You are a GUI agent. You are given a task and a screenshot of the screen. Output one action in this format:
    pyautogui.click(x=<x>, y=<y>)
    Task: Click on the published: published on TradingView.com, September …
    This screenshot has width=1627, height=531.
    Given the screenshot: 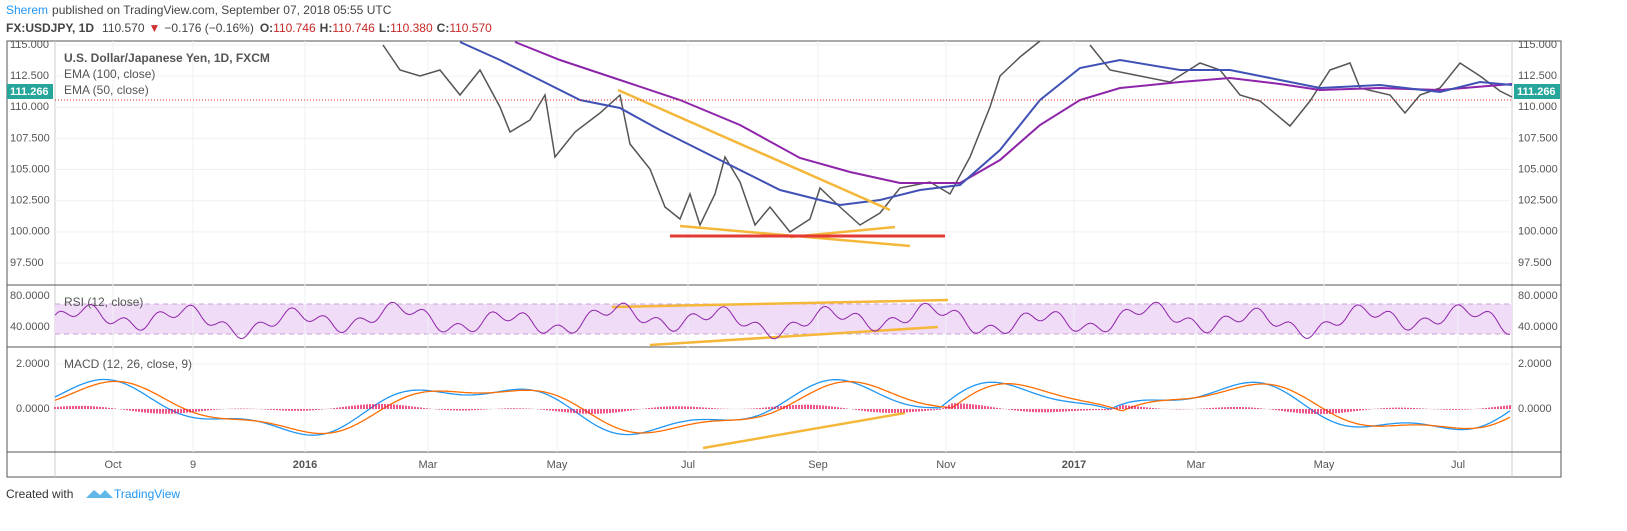 What is the action you would take?
    pyautogui.click(x=222, y=10)
    